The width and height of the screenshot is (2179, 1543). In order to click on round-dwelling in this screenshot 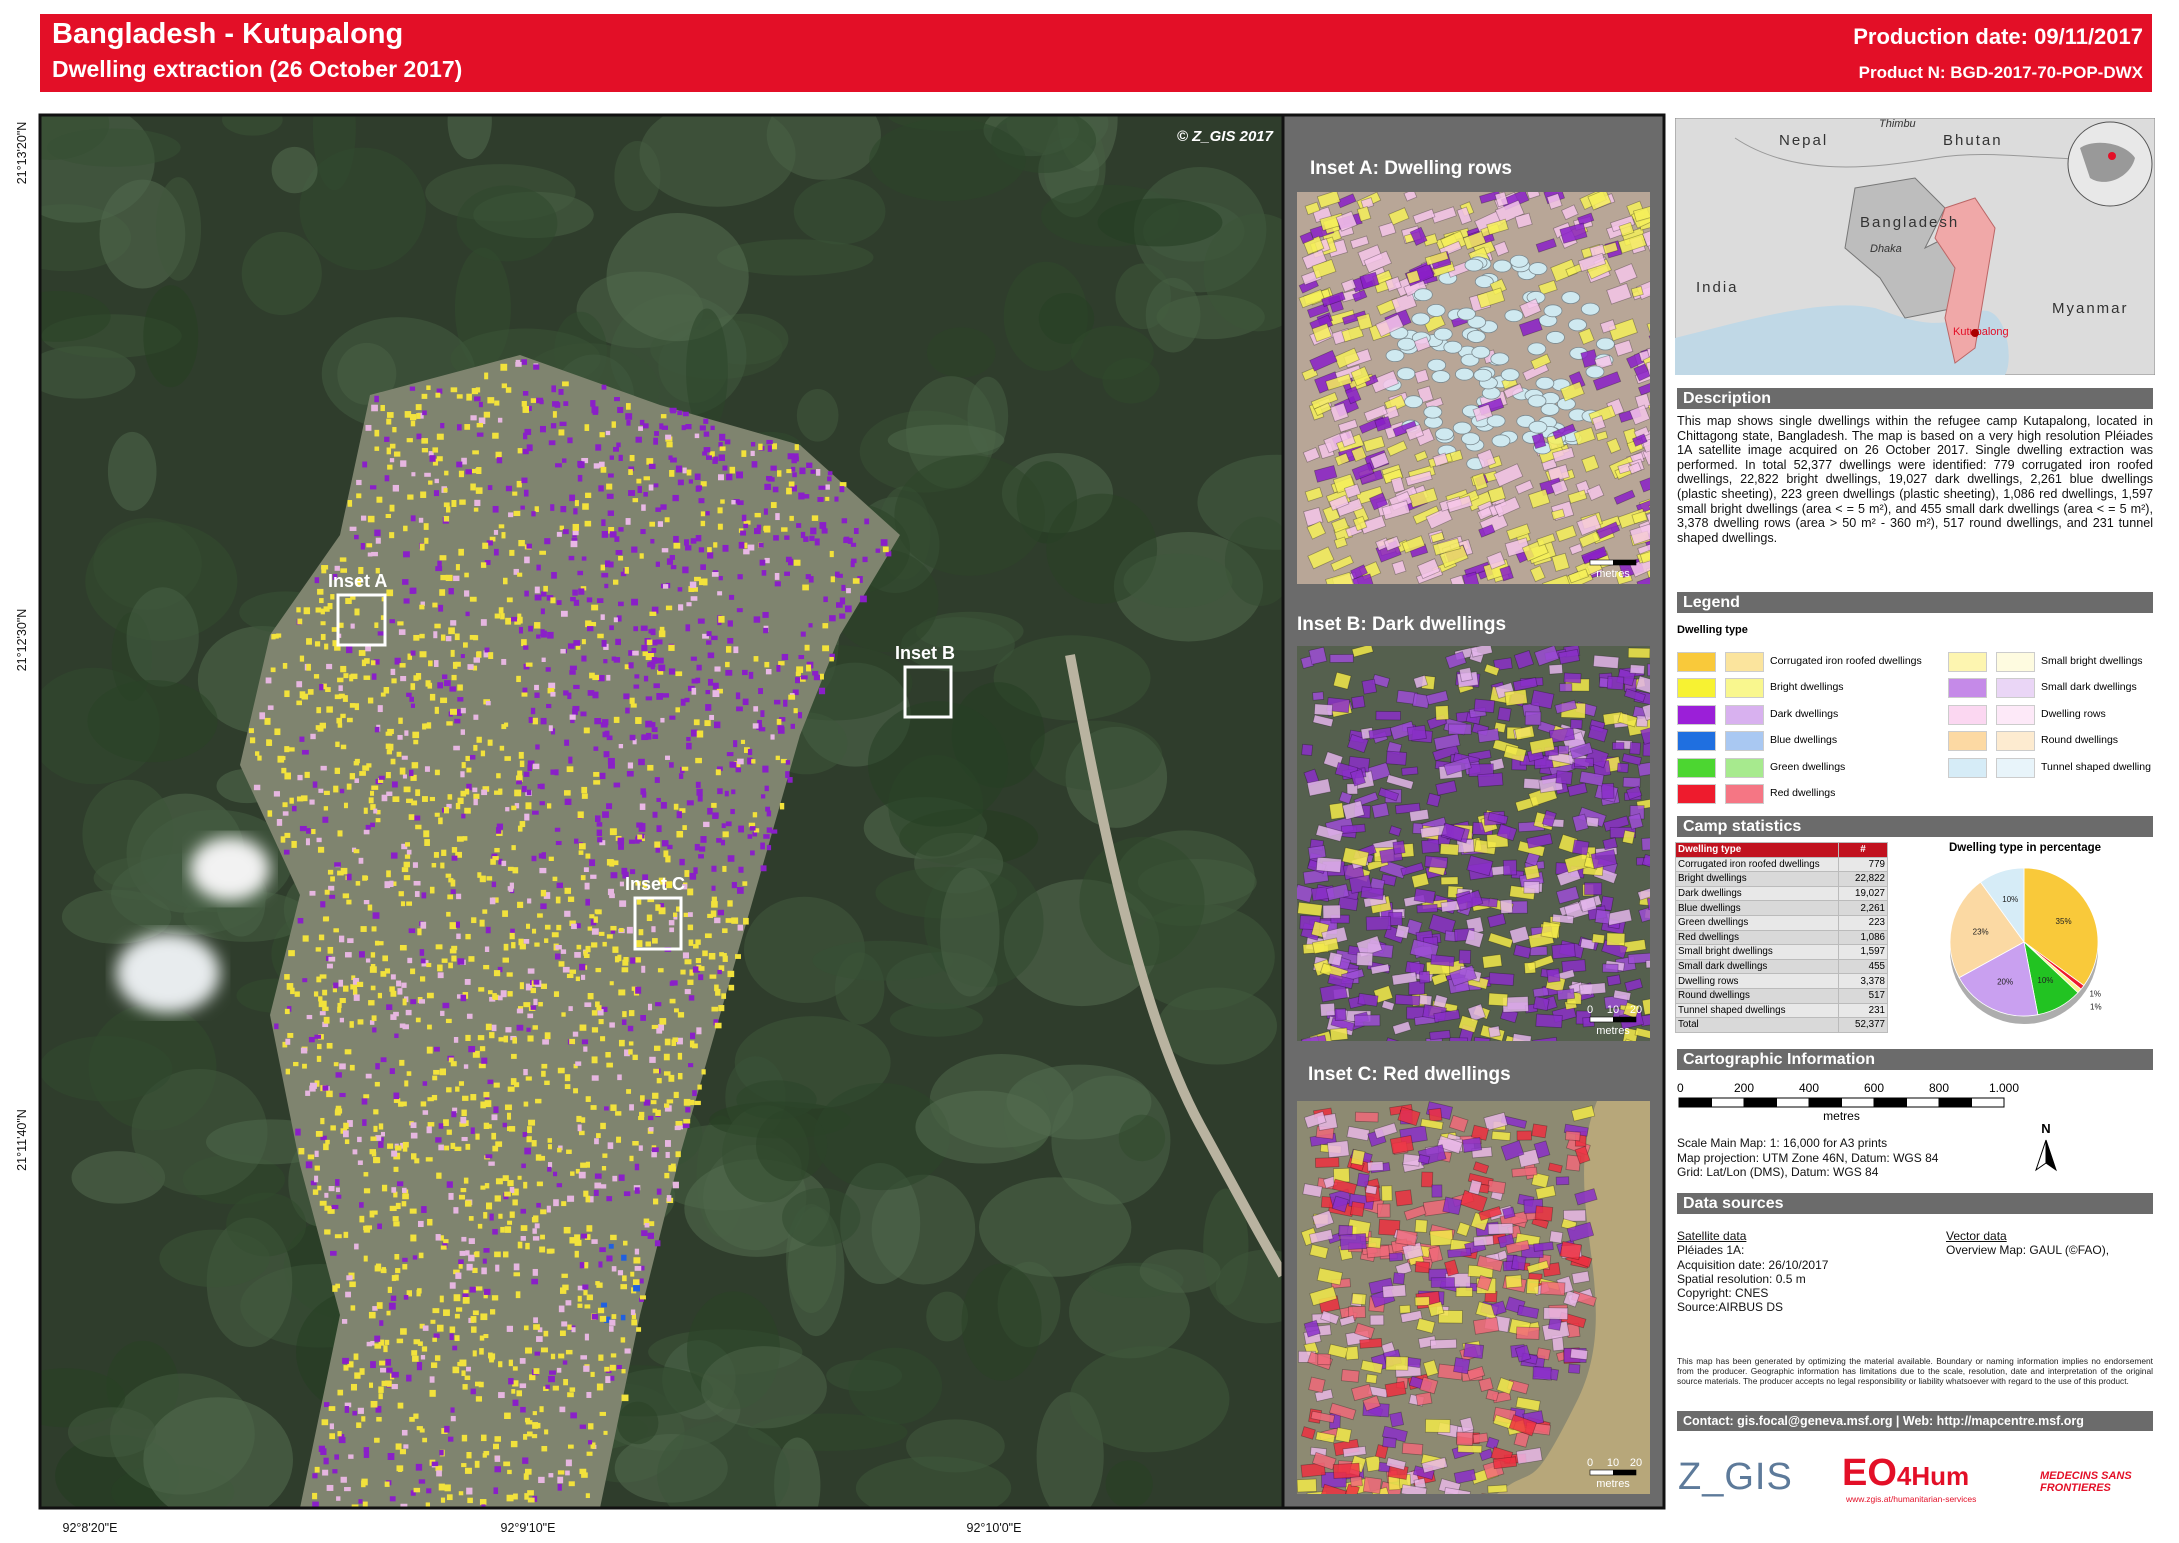, I will do `click(1595, 372)`.